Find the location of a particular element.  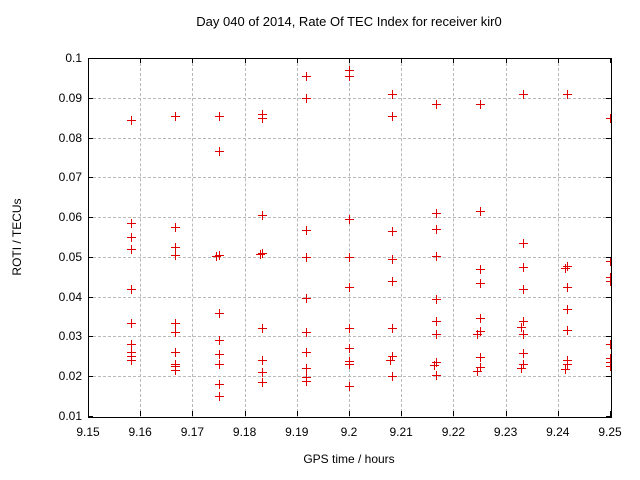

x-tick-label: 9.19 is located at coordinates (297, 432).